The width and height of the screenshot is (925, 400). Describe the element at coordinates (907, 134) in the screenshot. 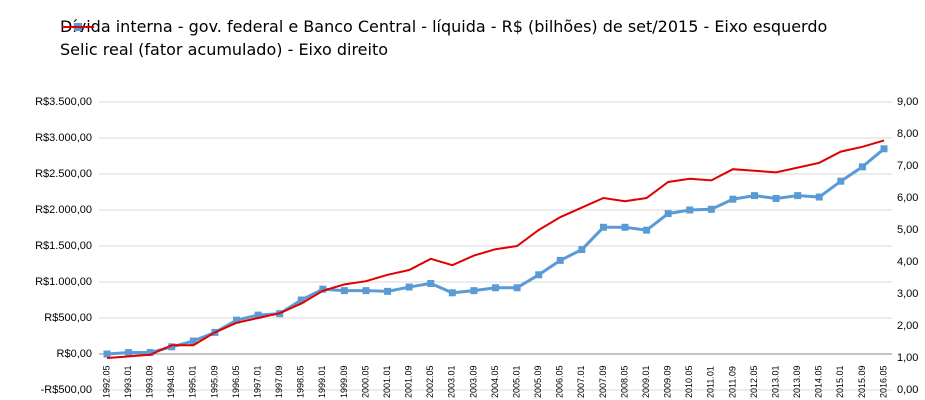

I see `y2-tick-label: 8,00` at that location.